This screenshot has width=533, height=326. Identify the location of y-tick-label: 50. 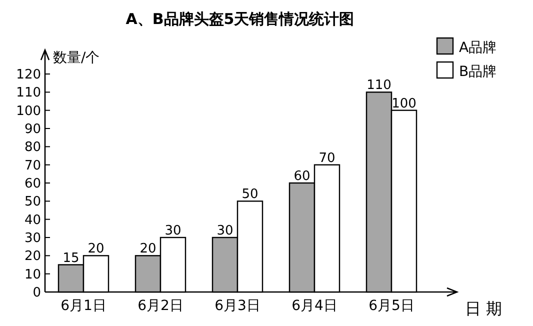
(32, 202).